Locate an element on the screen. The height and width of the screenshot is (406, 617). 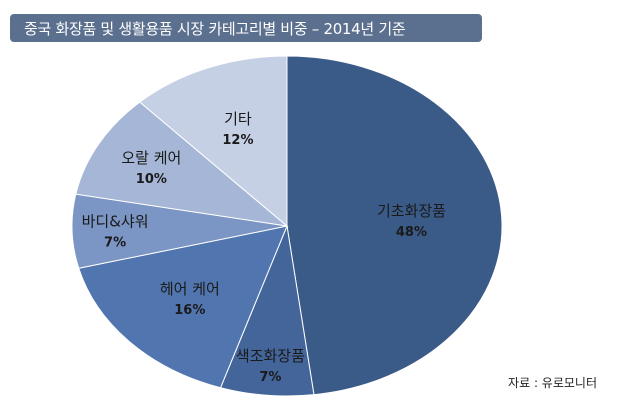
chart-title-bar: 중국 화장품 및 생활용품 시장 카테고리별 비중 – 2014년 기준 is located at coordinates (246, 28).